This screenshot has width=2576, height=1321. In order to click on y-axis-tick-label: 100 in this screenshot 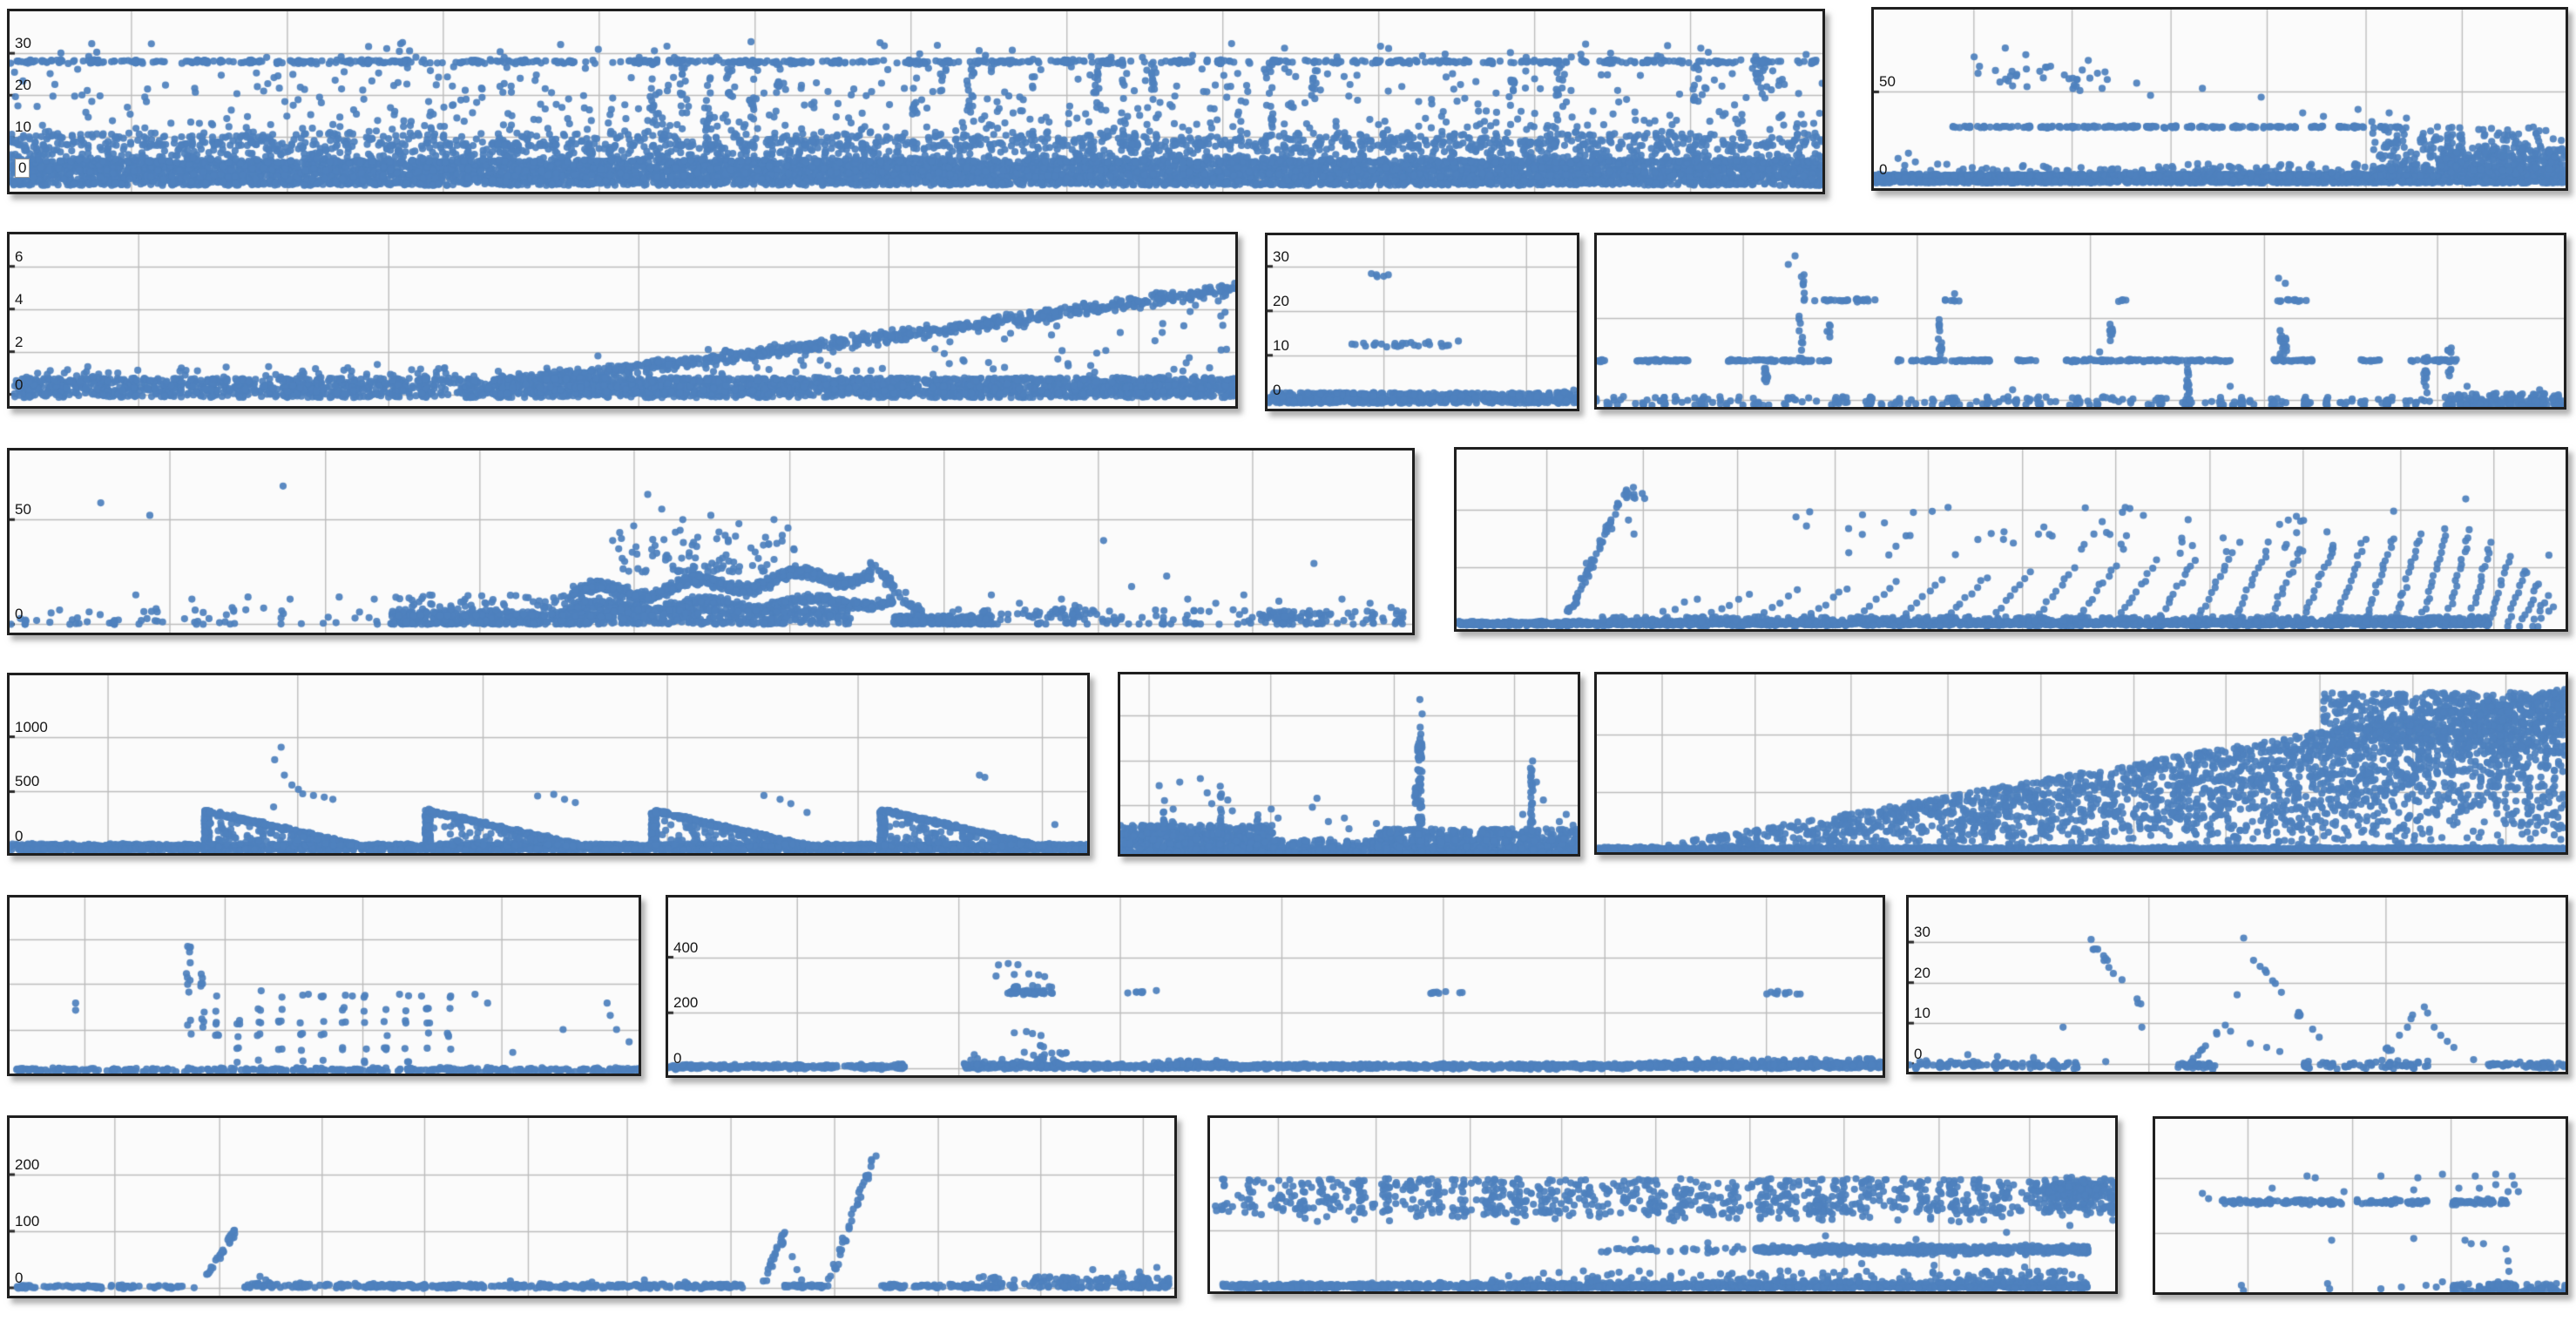, I will do `click(27, 1221)`.